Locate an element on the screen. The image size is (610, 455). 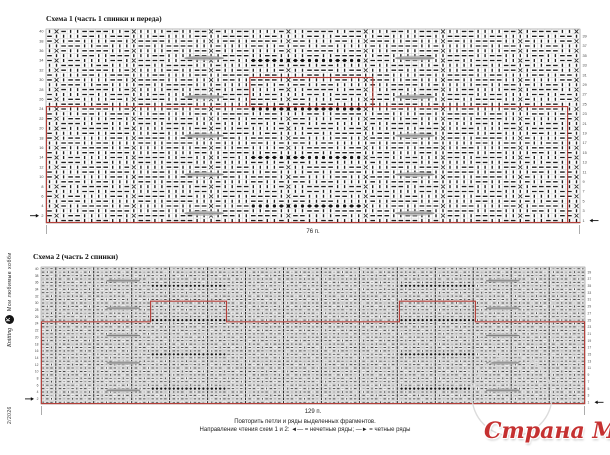
issue-number-block: 2/2026 is located at coordinates (10, 408).